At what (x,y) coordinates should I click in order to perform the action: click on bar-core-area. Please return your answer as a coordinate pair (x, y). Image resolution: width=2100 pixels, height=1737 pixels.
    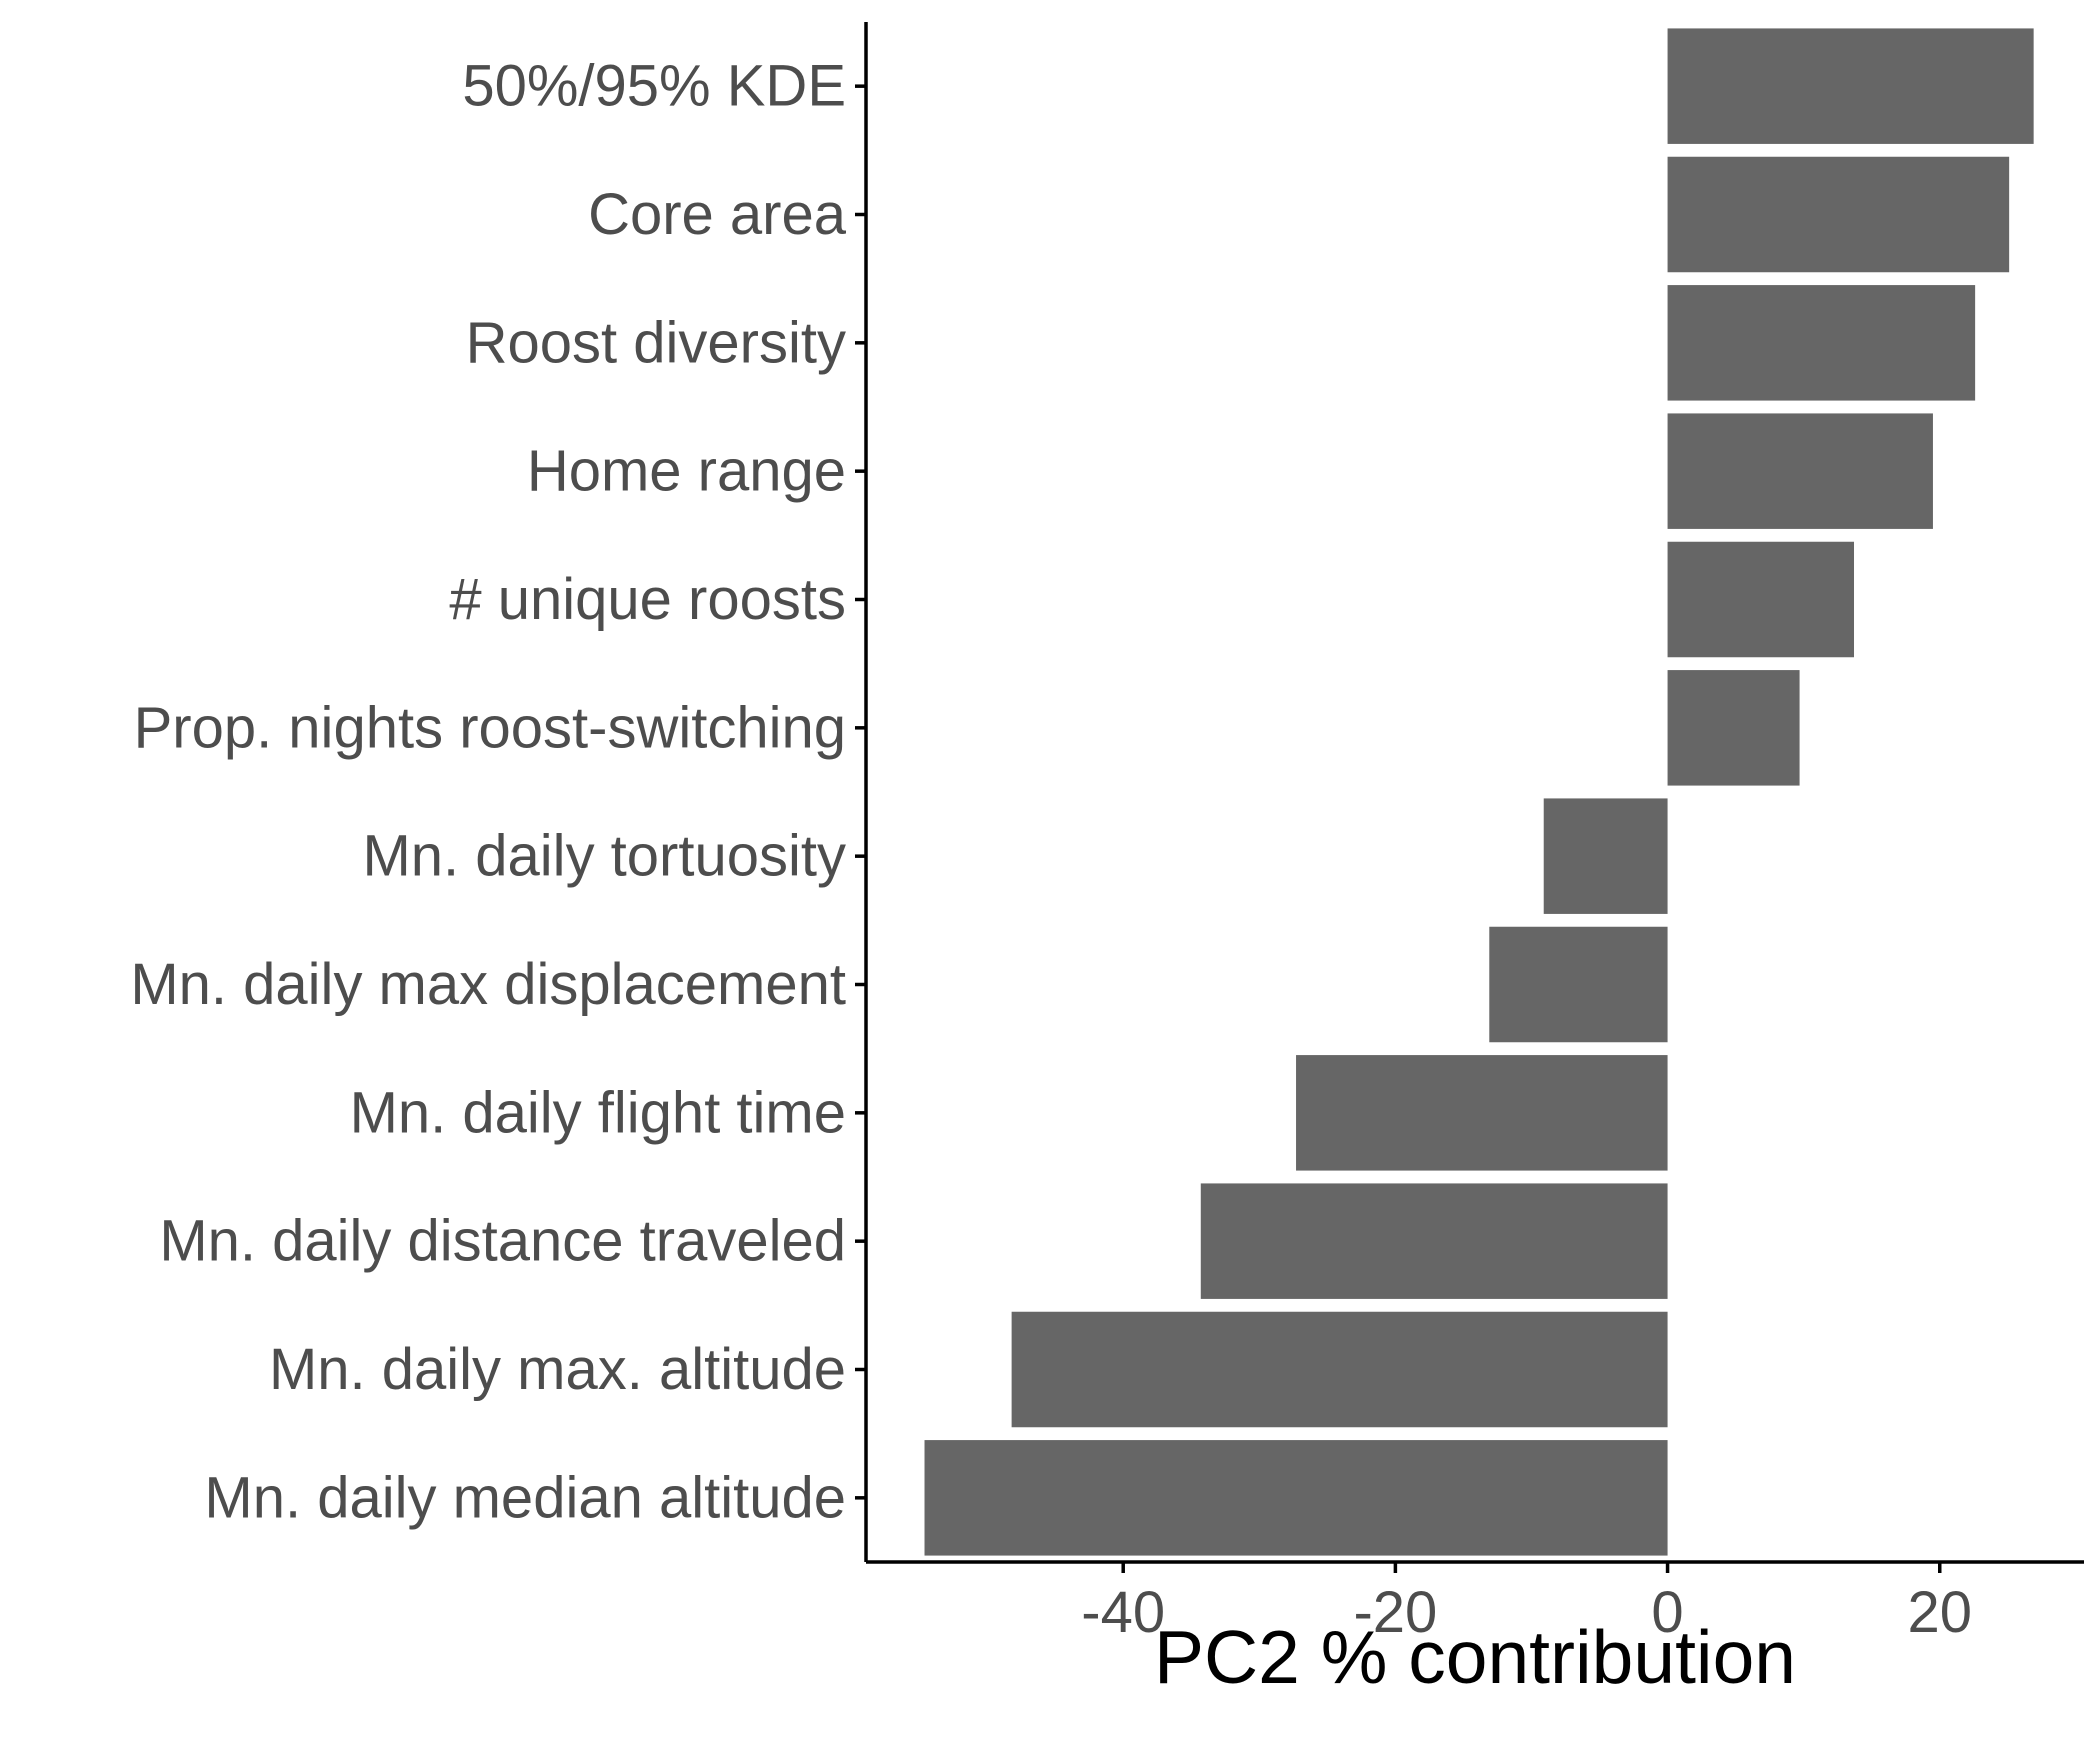
    Looking at the image, I should click on (1838, 214).